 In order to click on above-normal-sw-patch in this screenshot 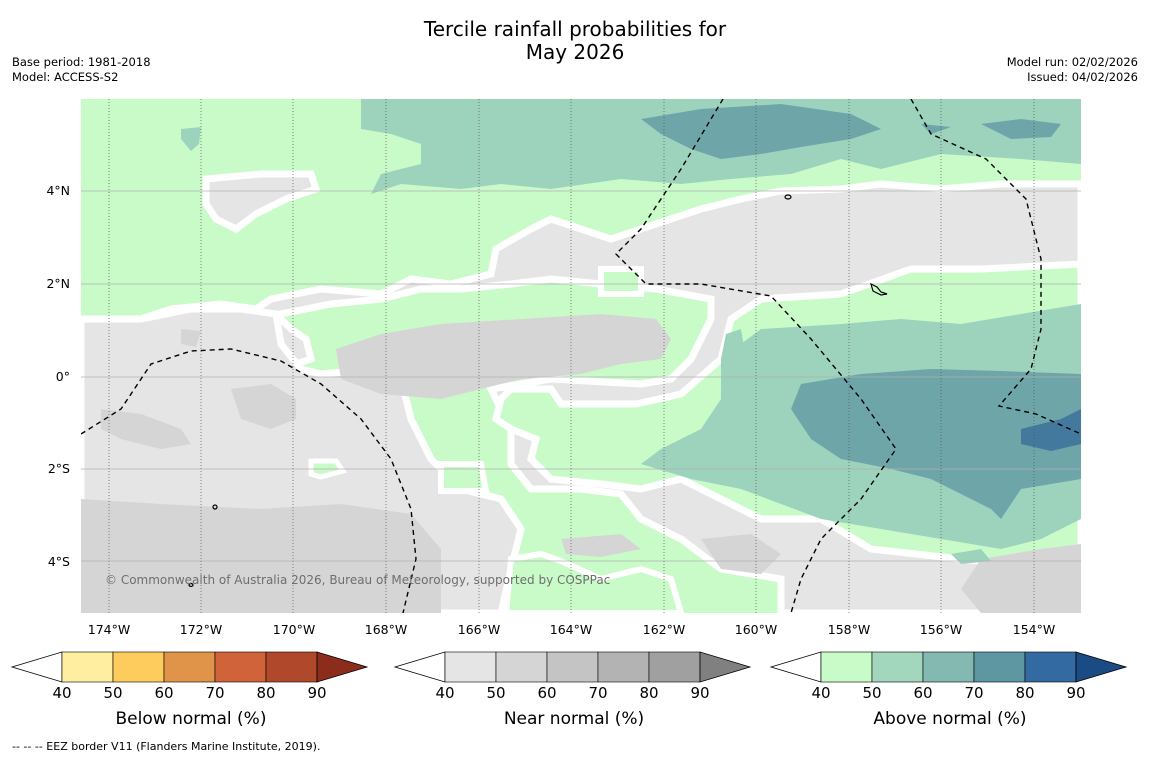, I will do `click(593, 581)`.